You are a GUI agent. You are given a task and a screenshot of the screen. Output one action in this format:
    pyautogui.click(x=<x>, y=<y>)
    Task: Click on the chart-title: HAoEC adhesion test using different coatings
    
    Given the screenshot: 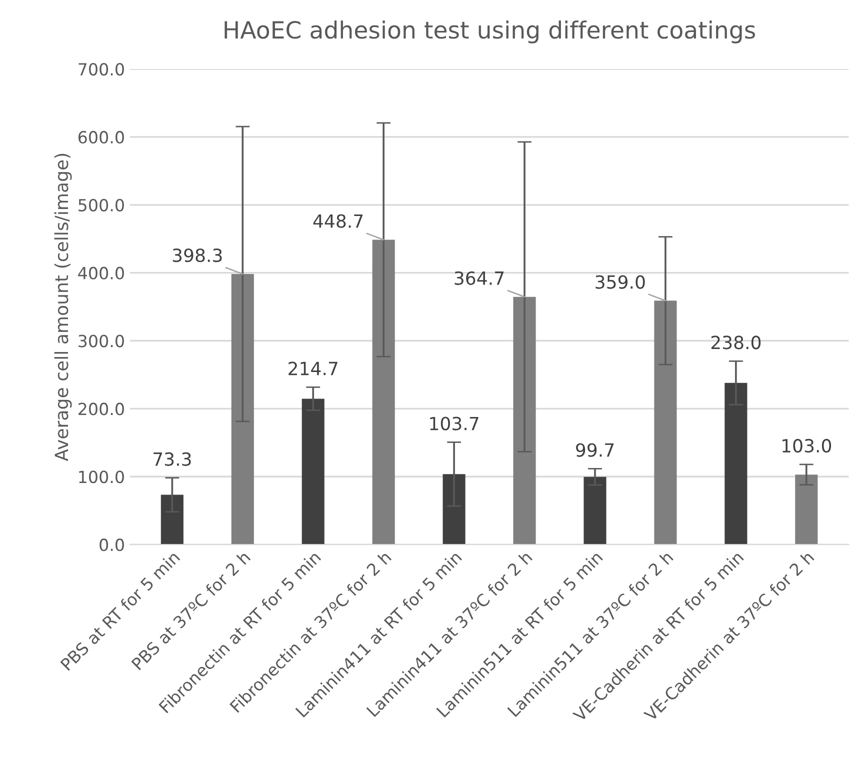 What is the action you would take?
    pyautogui.click(x=490, y=32)
    